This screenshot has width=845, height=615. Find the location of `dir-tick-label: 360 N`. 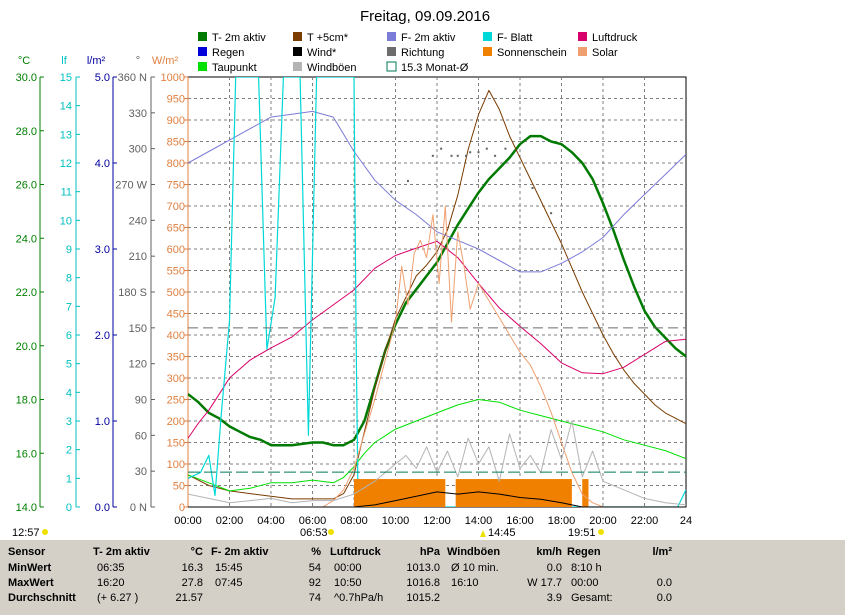

dir-tick-label: 360 N is located at coordinates (132, 78).